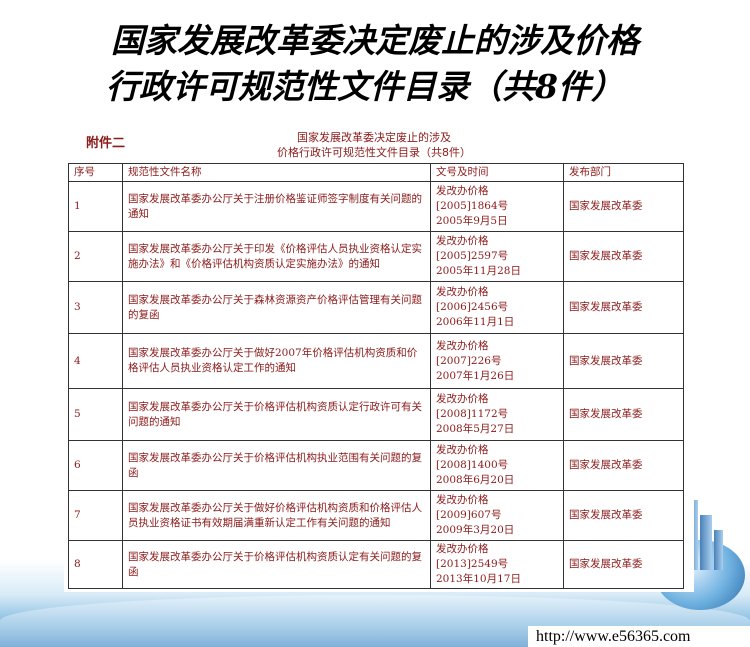  I want to click on row-number-text: 3, so click(77, 307).